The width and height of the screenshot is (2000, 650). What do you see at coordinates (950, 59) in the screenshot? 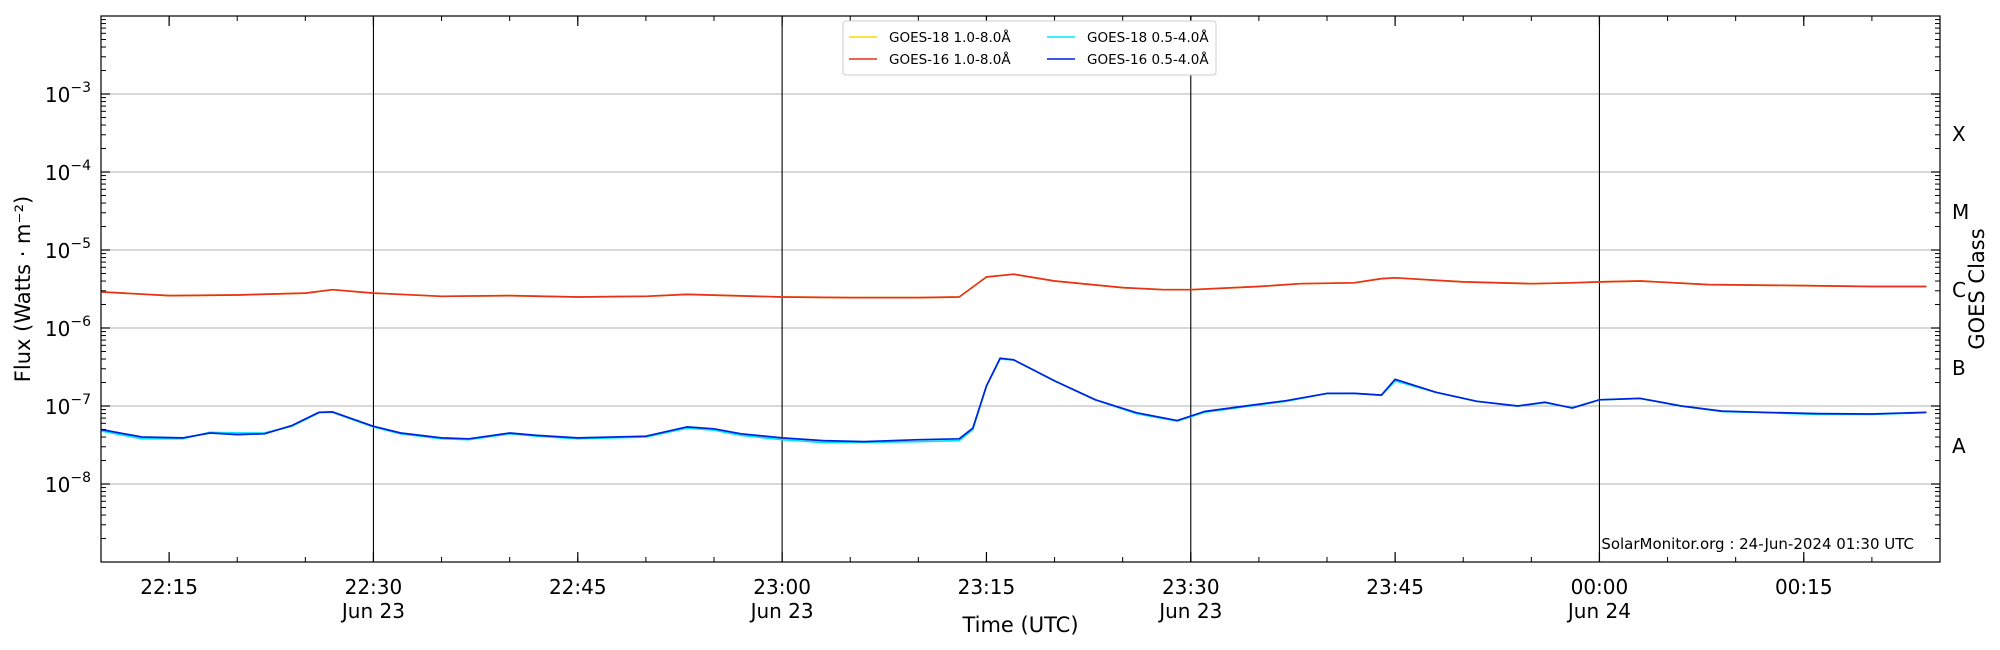
I see `legend-label: GOES-16 1.0-8.0Å` at bounding box center [950, 59].